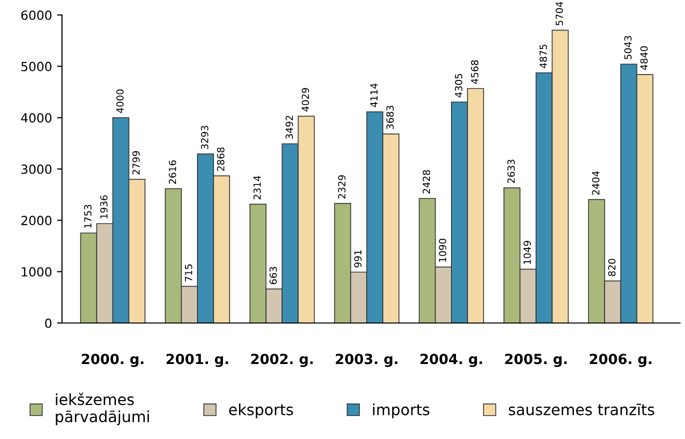 This screenshot has height=439, width=685. What do you see at coordinates (104, 206) in the screenshot?
I see `data-label: 1936` at bounding box center [104, 206].